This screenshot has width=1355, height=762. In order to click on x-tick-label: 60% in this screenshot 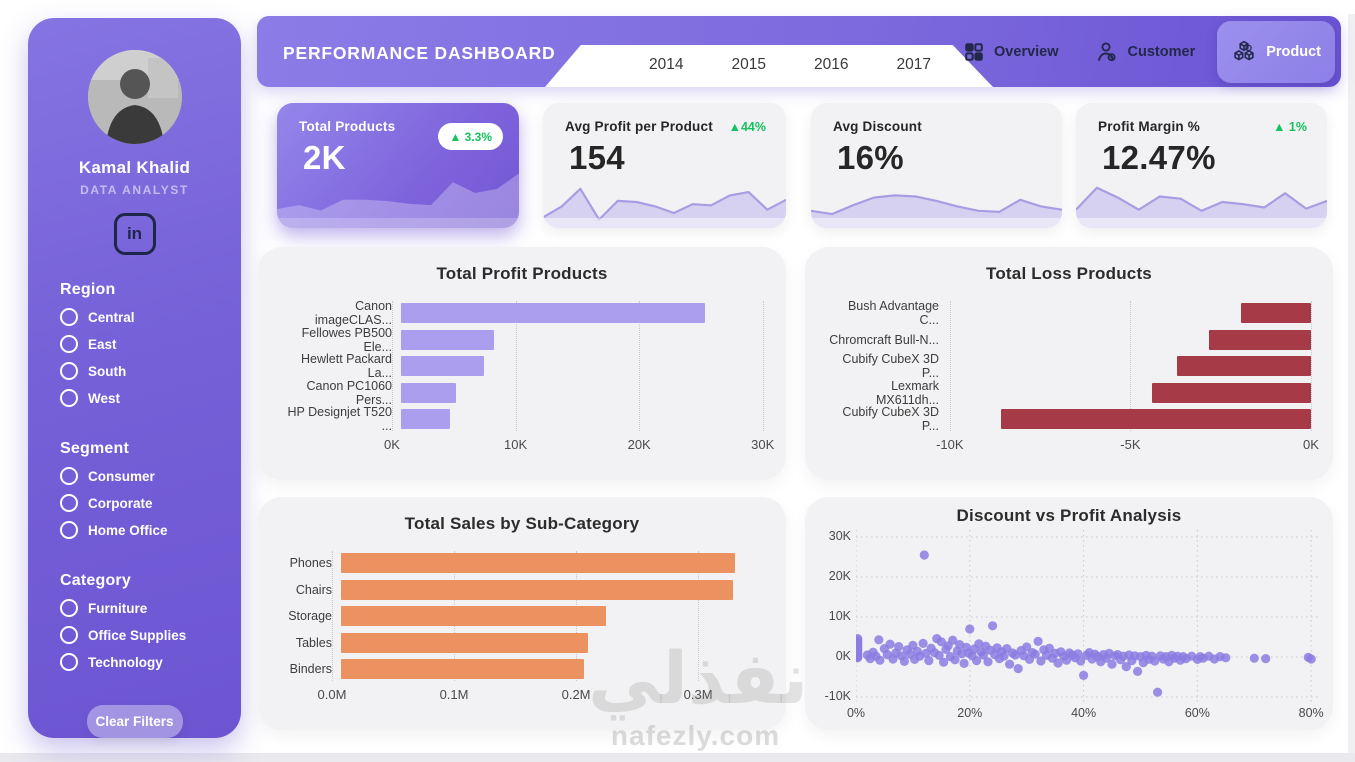, I will do `click(1197, 713)`.